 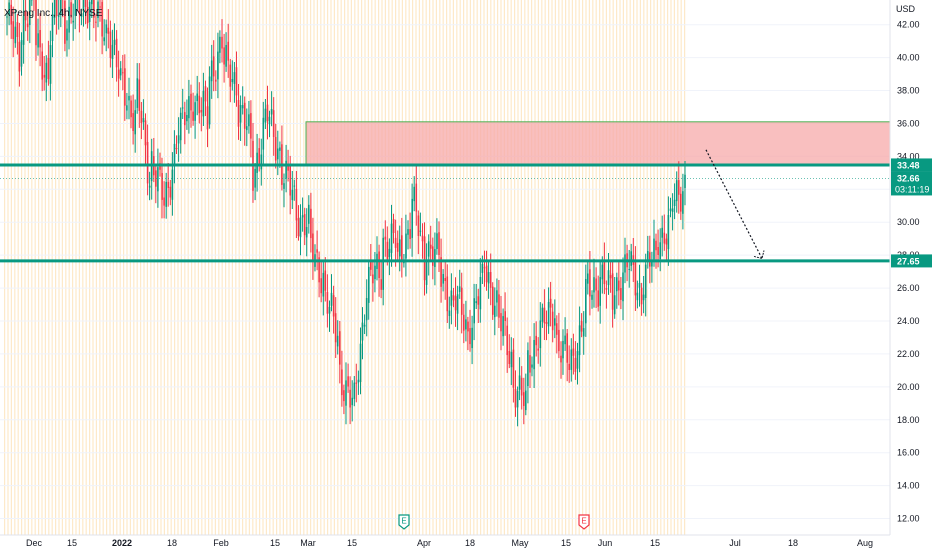 I want to click on price-tick-label: 30.00, so click(x=908, y=222).